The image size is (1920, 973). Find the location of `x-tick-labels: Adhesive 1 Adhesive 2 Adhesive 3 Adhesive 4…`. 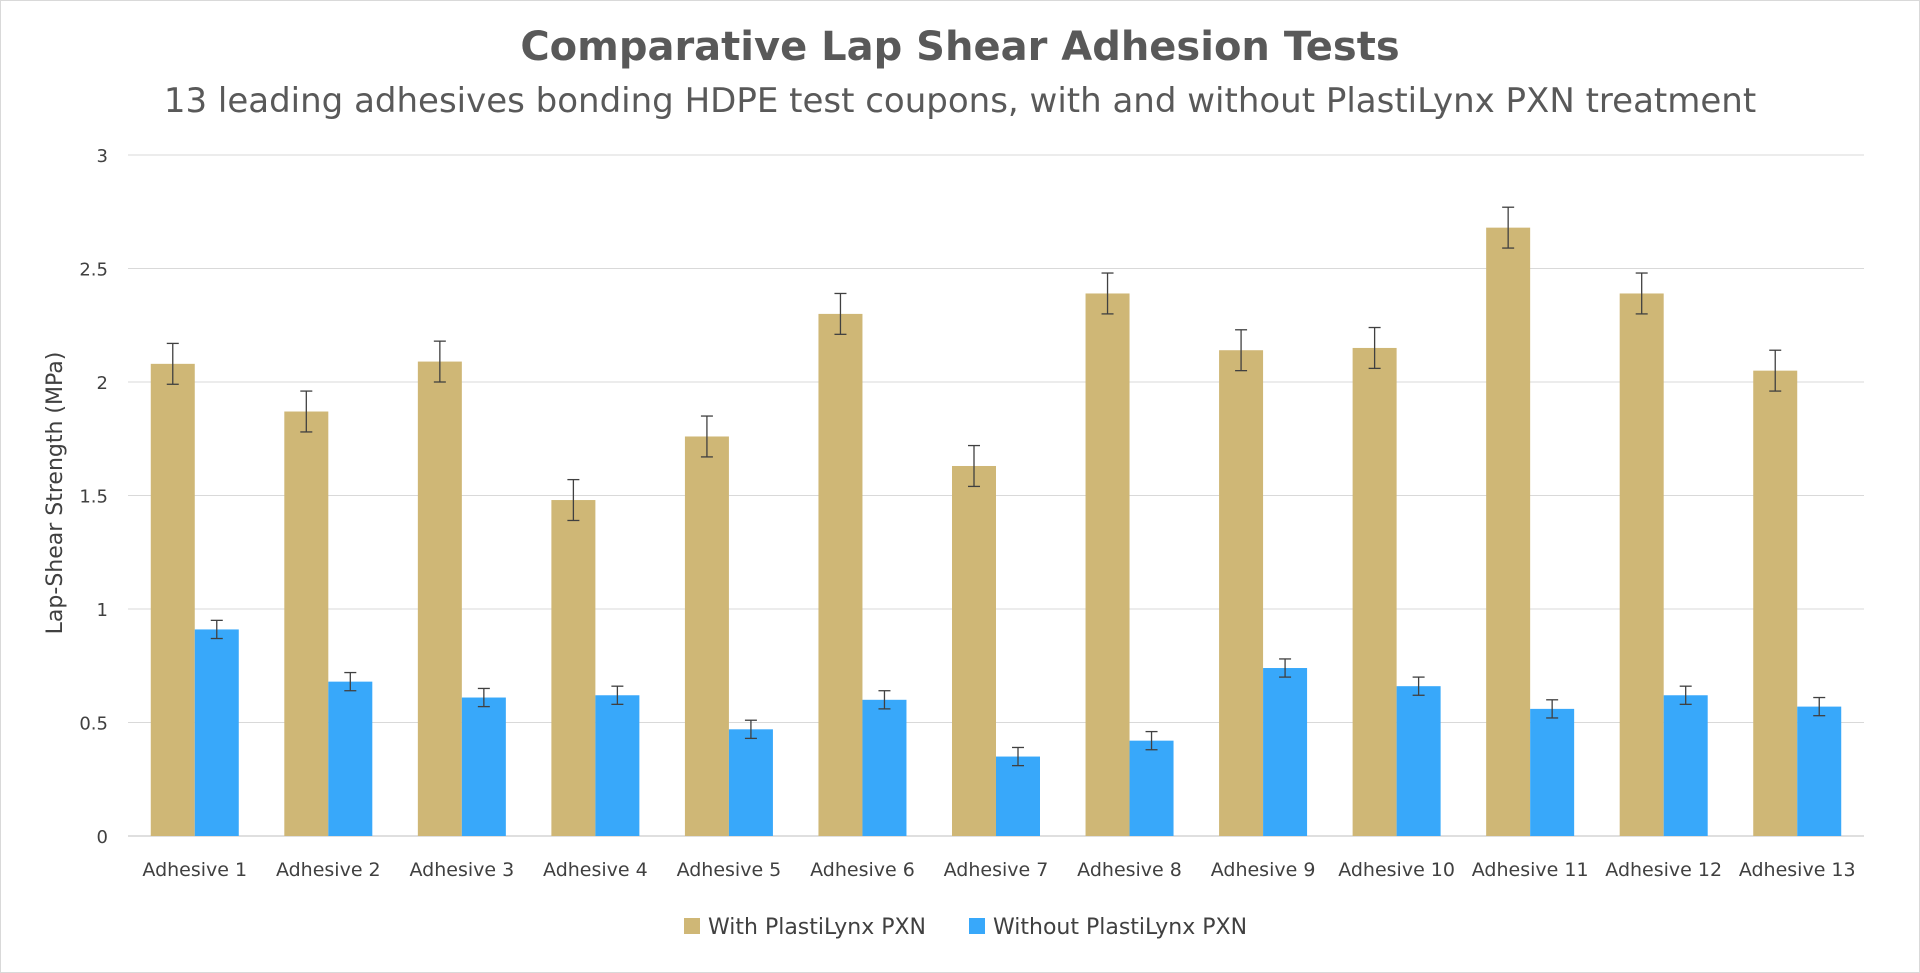

x-tick-labels: Adhesive 1 Adhesive 2 Adhesive 3 Adhesive 4… is located at coordinates (998, 870).